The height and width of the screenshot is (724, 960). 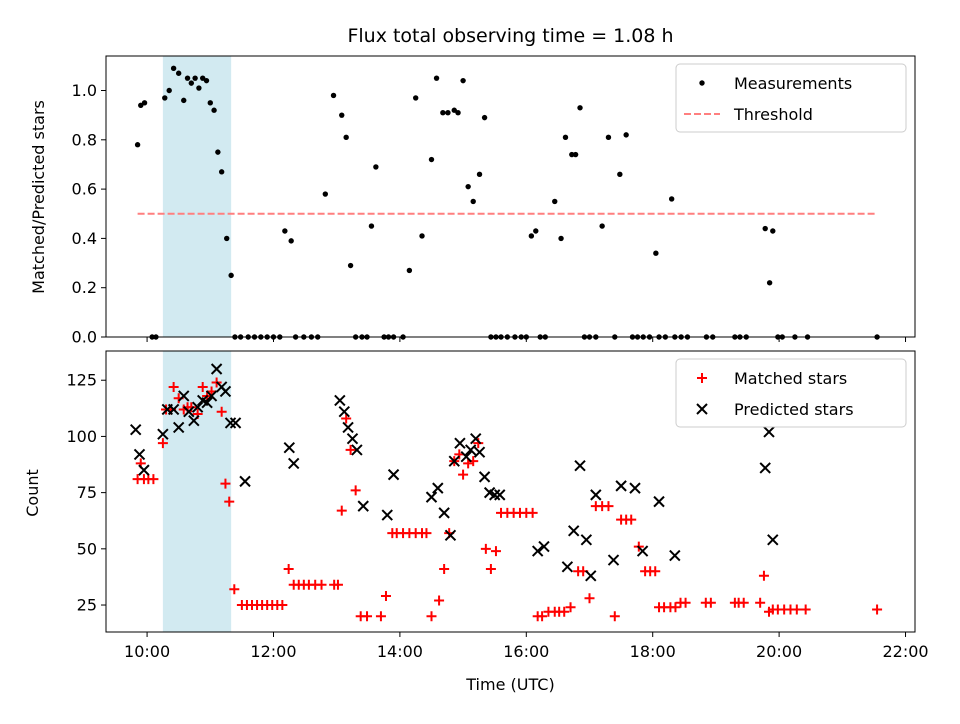 What do you see at coordinates (702, 83) in the screenshot?
I see `legend-marker-measurements` at bounding box center [702, 83].